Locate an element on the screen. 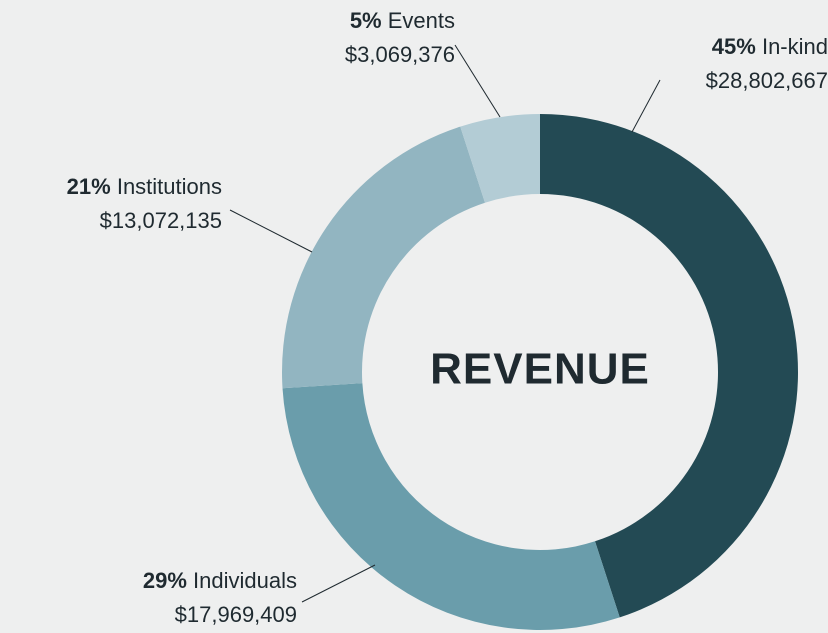 The height and width of the screenshot is (633, 828). slice-label: 29% Individuals is located at coordinates (220, 580).